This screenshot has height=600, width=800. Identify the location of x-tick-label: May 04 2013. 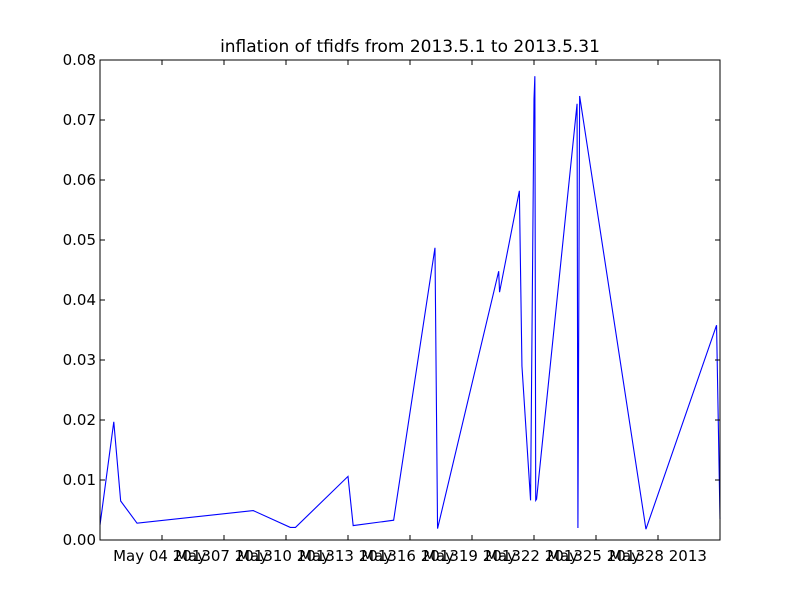
(162, 556).